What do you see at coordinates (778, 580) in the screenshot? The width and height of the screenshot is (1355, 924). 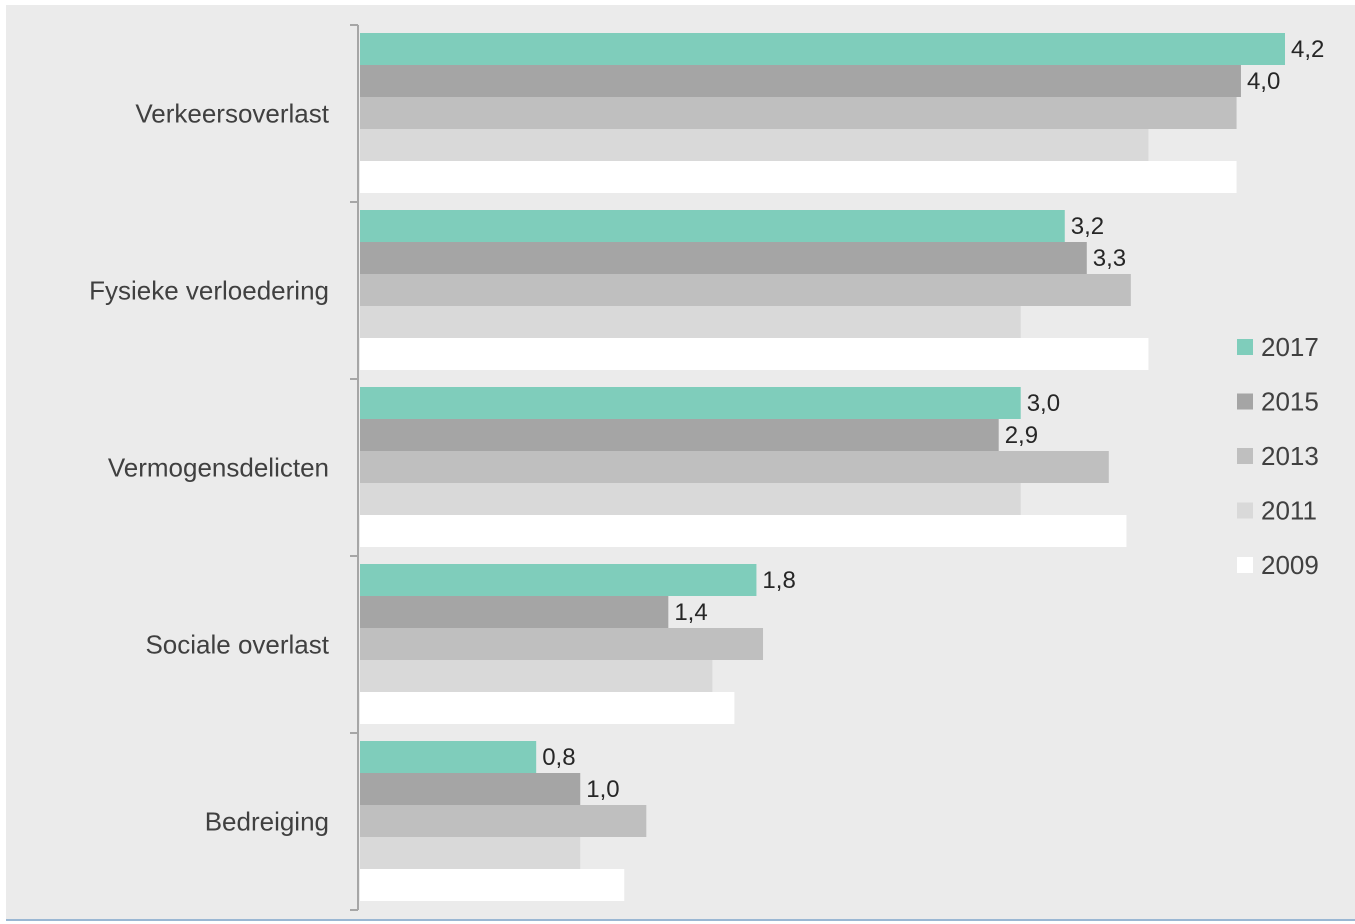 I see `data-label: 1,8` at bounding box center [778, 580].